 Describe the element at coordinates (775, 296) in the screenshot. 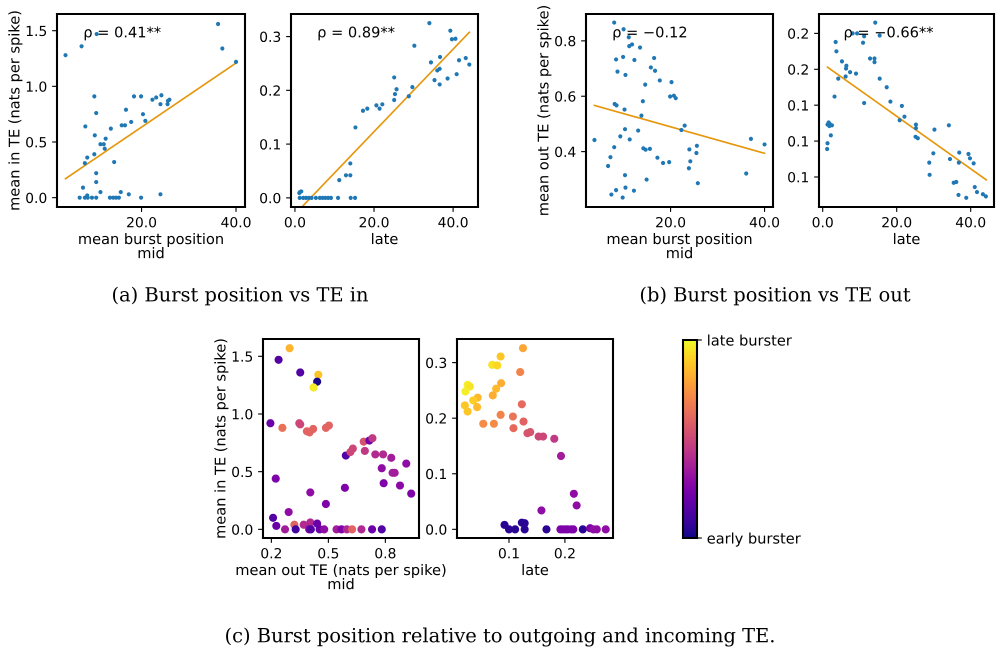

I see `text: (b) Burst position vs TE out` at that location.